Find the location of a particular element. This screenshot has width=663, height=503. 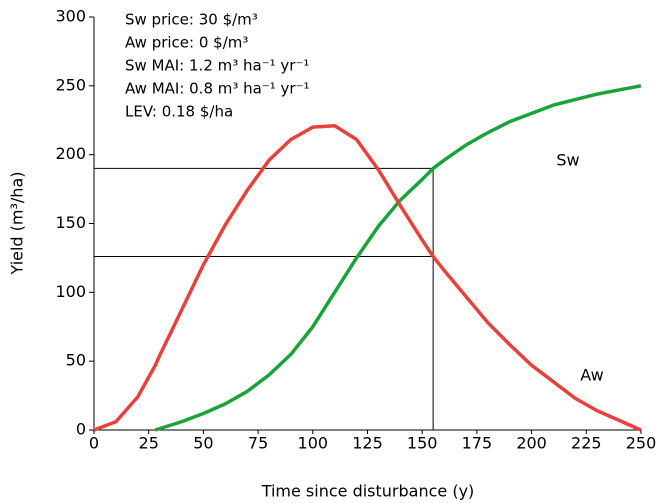

annotation: LEV: 0.18 $/ha is located at coordinates (179, 112).